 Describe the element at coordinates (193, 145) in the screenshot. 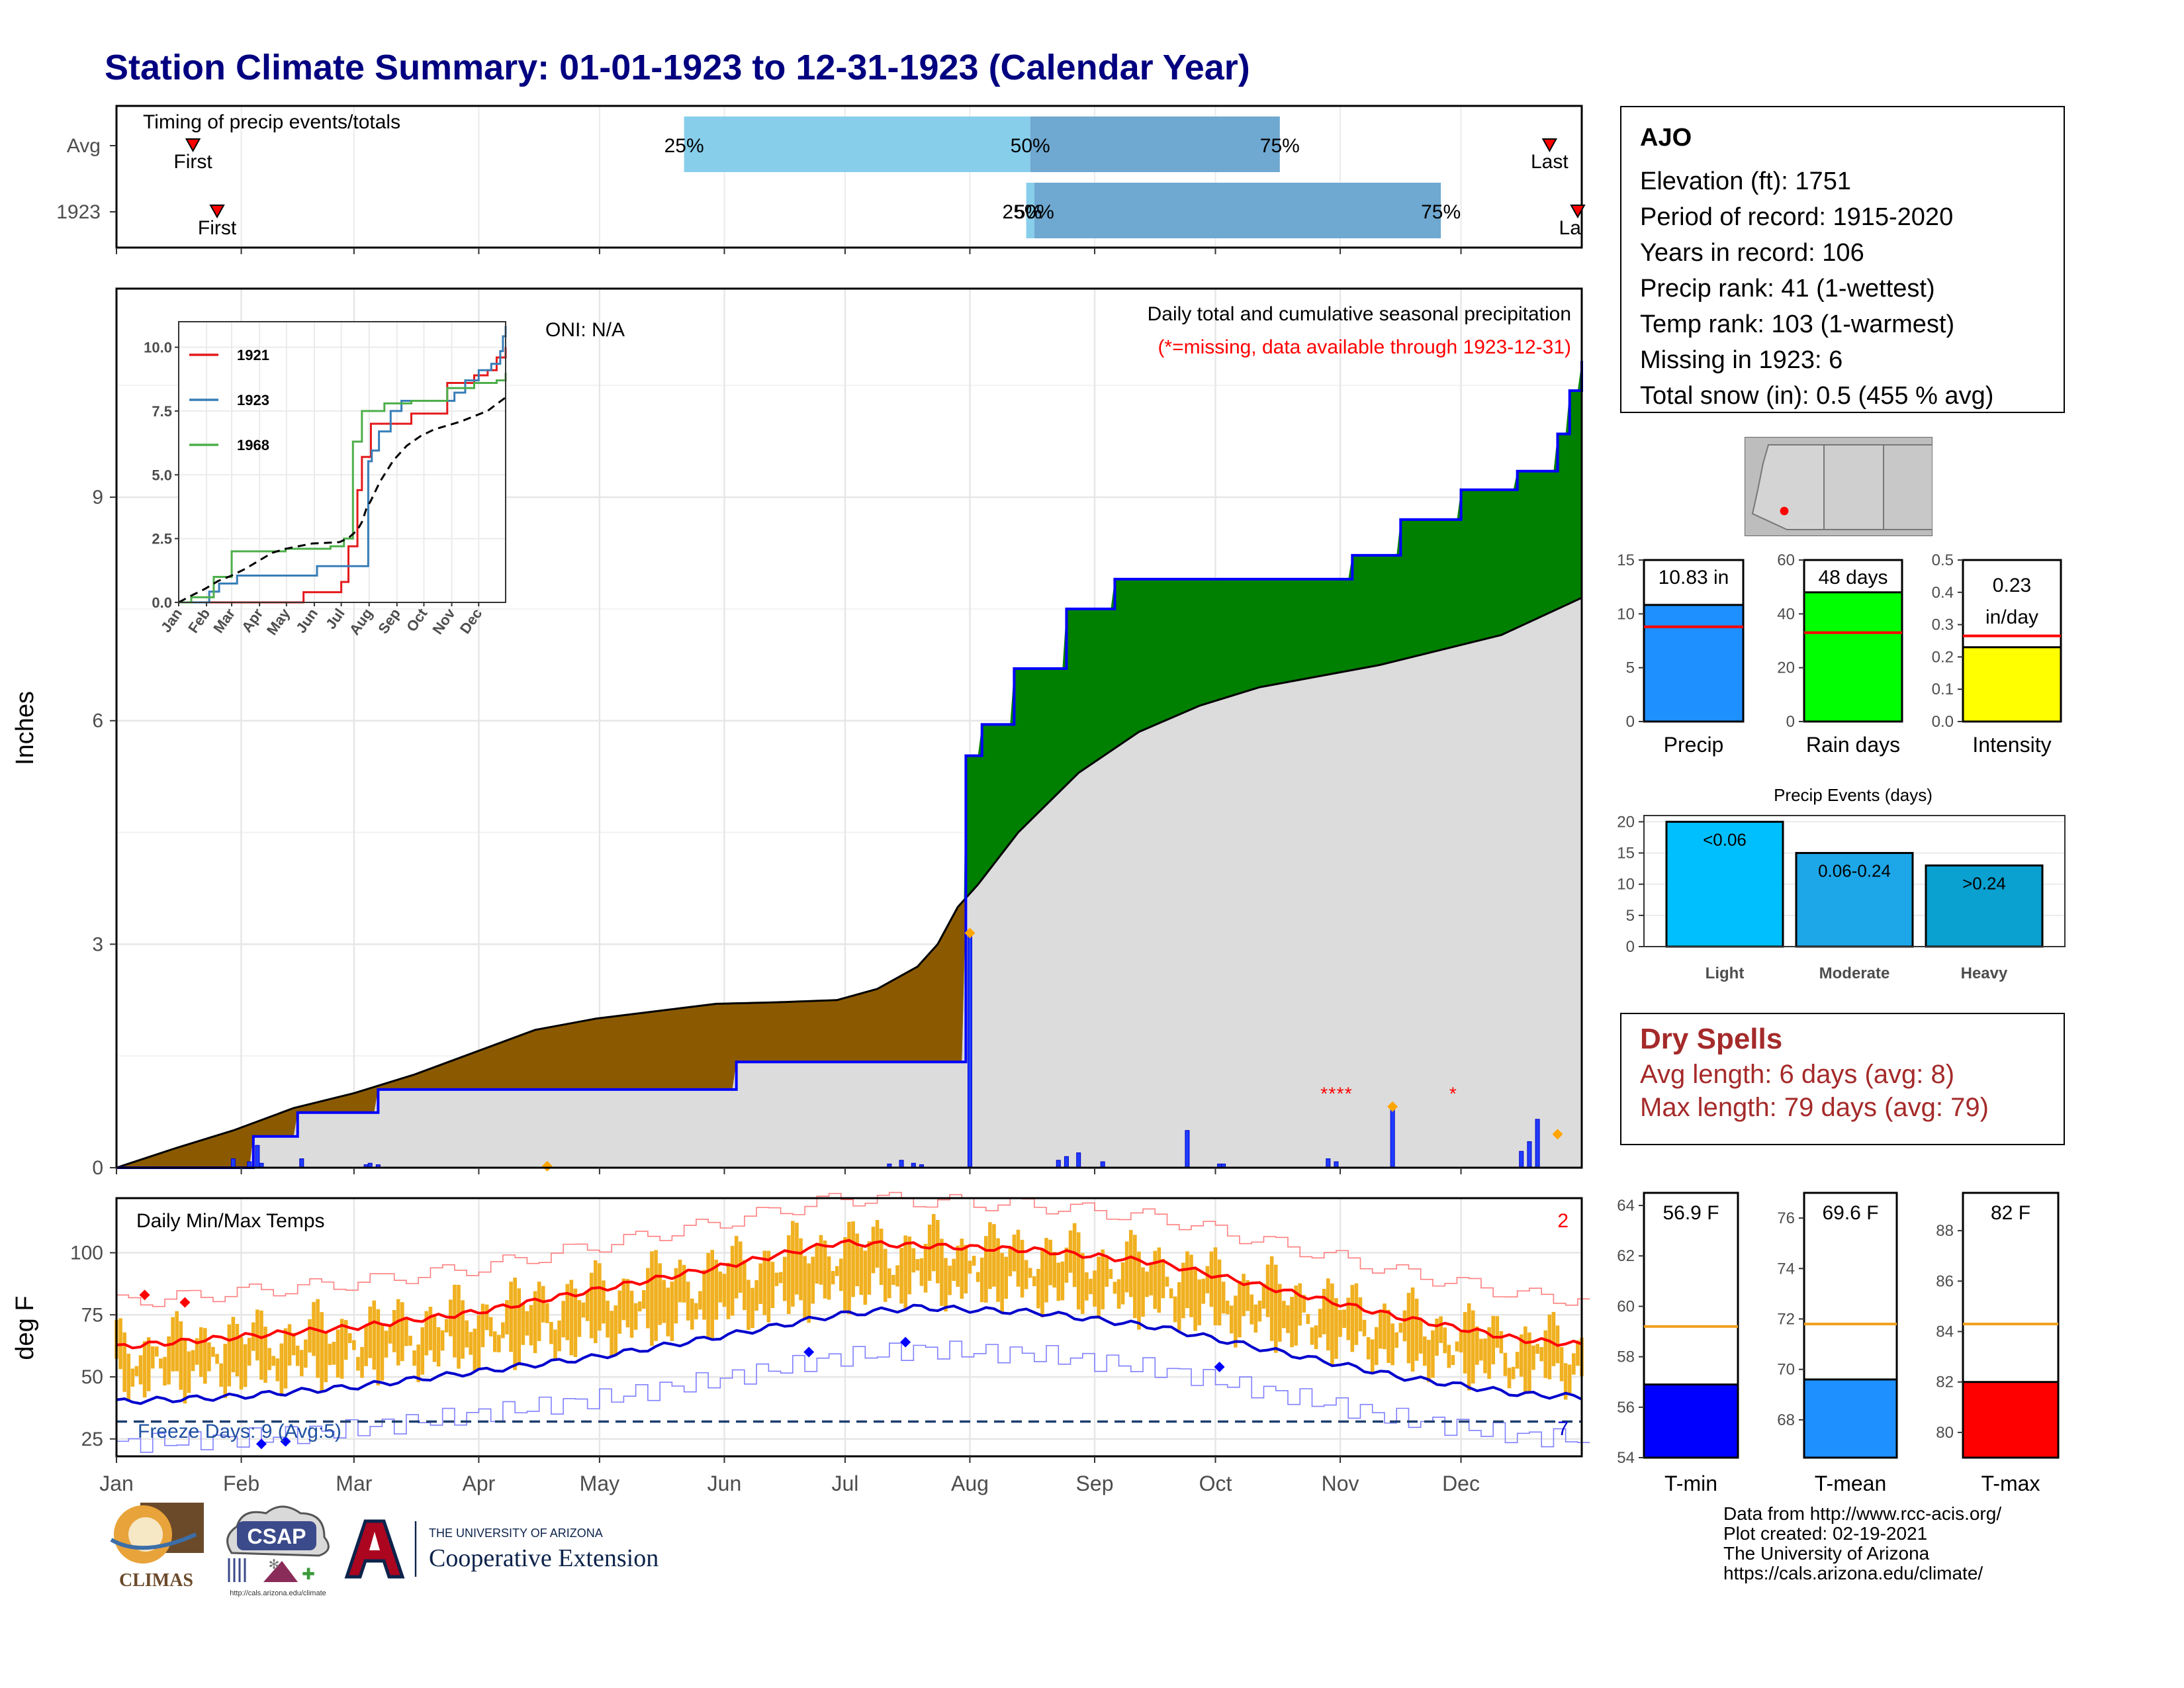

I see `avg-first-marker` at that location.